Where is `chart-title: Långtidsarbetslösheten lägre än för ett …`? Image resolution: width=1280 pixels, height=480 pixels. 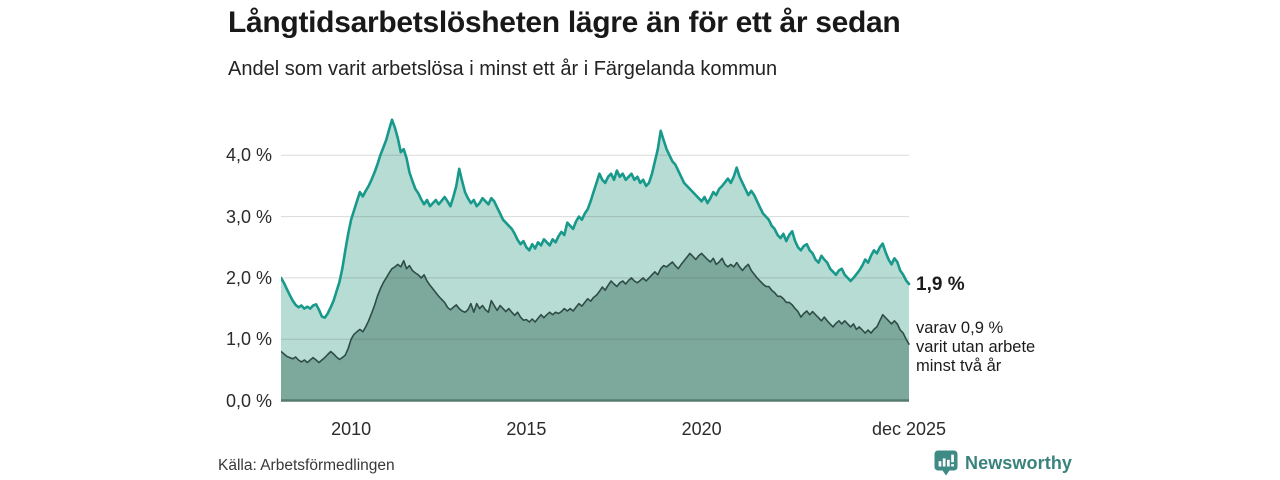
chart-title: Långtidsarbetslösheten lägre än för ett … is located at coordinates (564, 22).